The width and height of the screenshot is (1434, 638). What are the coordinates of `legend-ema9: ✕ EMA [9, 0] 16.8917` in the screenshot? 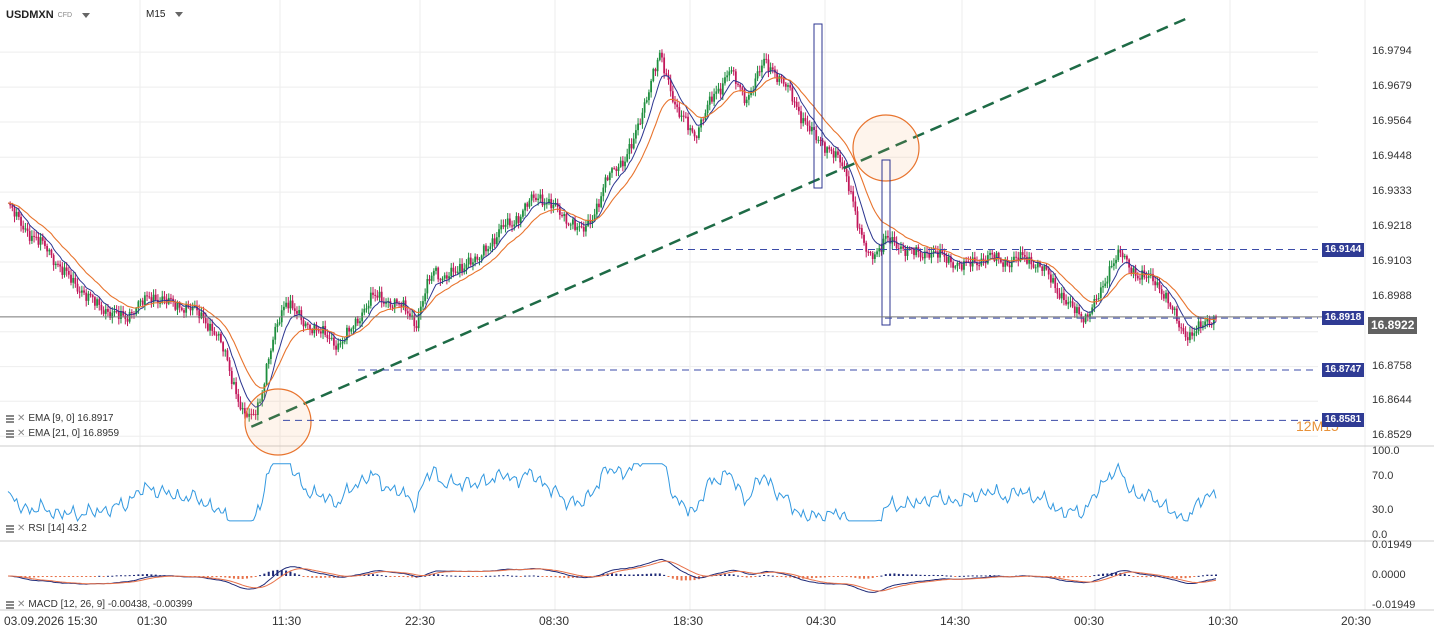 It's located at (59, 418).